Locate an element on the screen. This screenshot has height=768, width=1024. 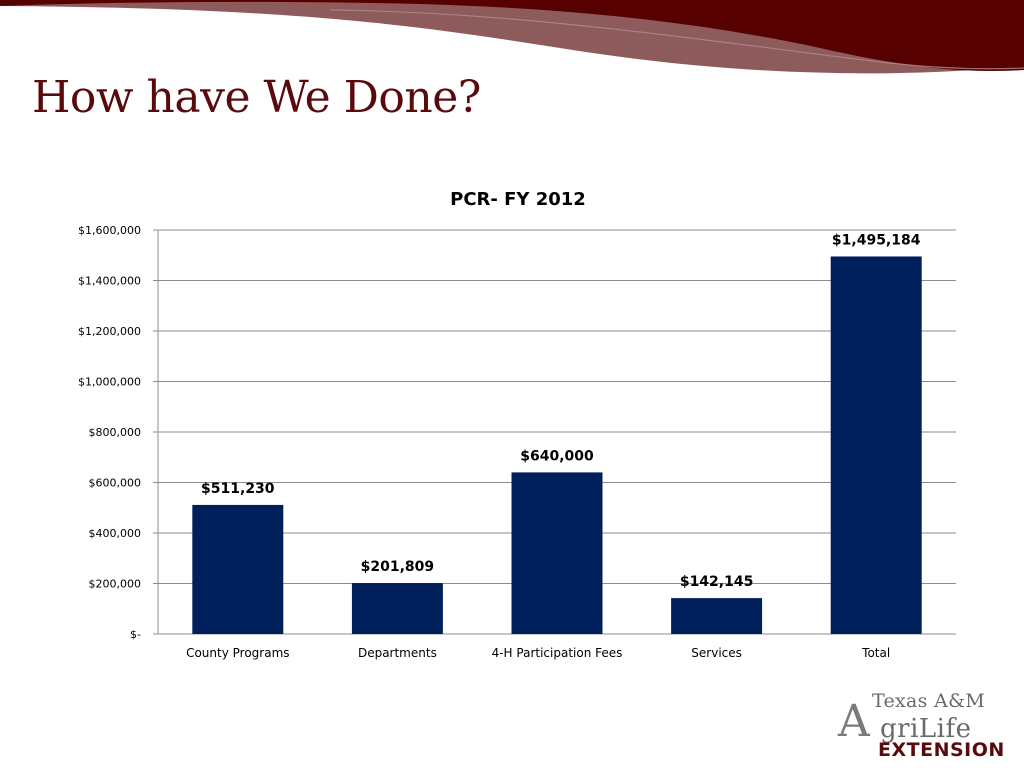
y-tick-label: $400,000 is located at coordinates (115, 533).